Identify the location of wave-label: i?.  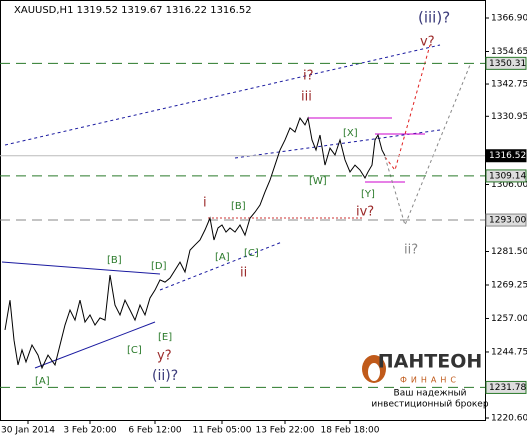
(308, 76).